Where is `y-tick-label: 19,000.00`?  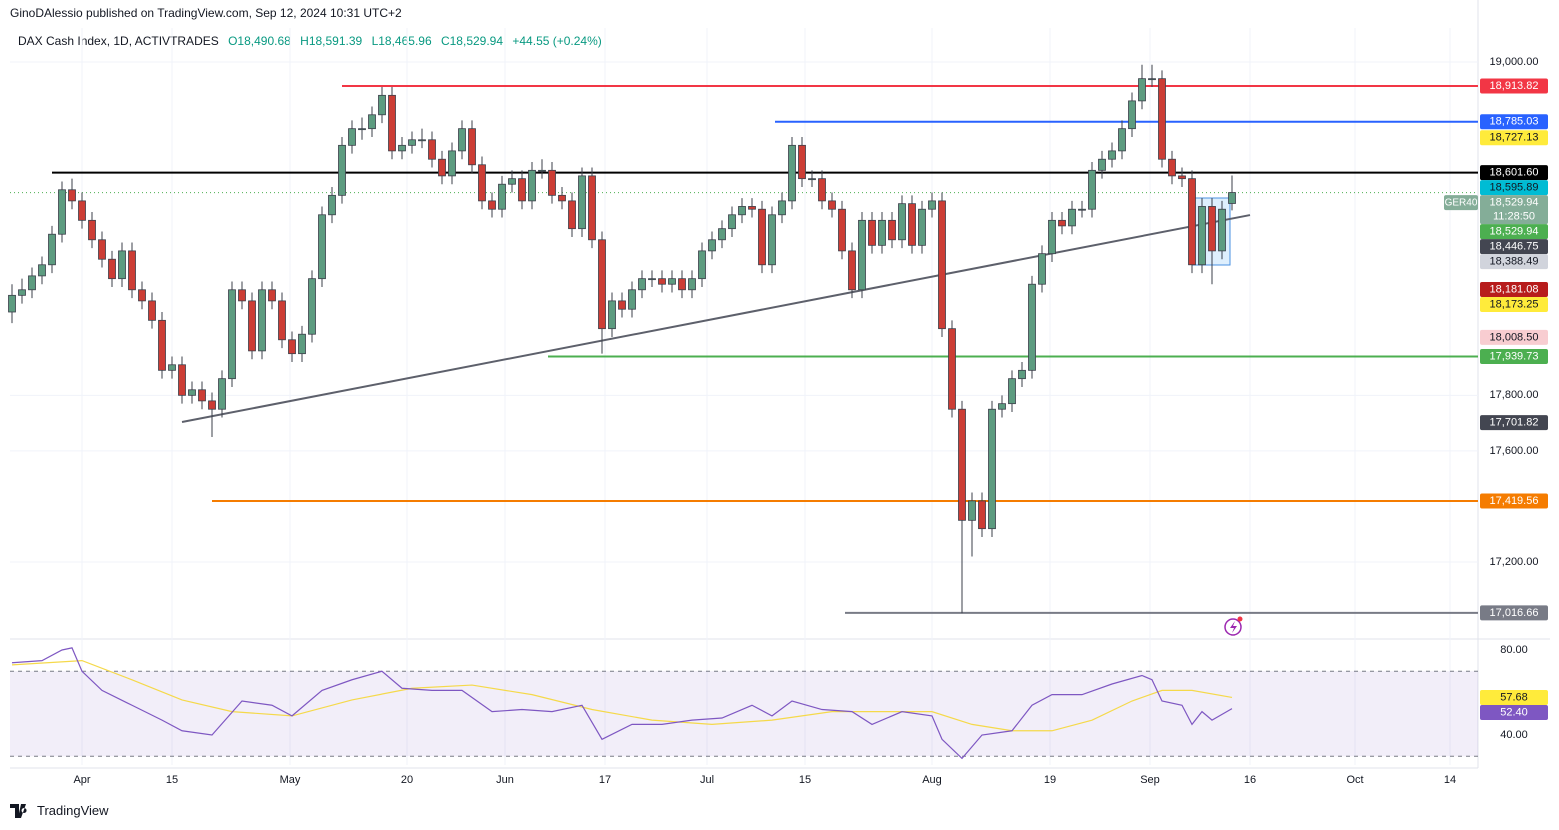
y-tick-label: 19,000.00 is located at coordinates (1514, 62).